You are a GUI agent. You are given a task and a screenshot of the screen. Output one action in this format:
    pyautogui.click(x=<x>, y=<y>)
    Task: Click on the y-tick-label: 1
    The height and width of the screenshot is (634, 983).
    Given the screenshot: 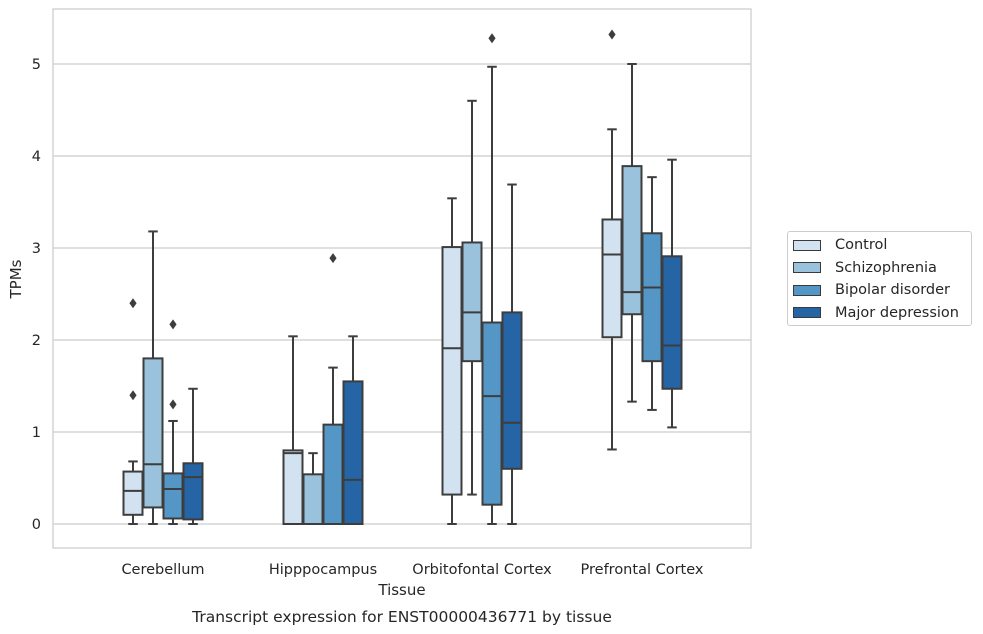 What is the action you would take?
    pyautogui.click(x=36, y=433)
    